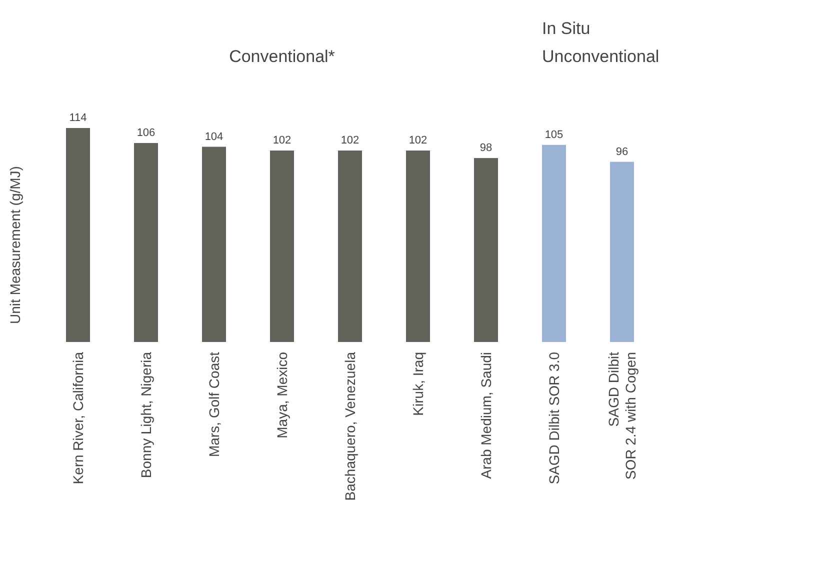  Describe the element at coordinates (282, 395) in the screenshot. I see `x-tick-label: Maya, Mexico` at that location.